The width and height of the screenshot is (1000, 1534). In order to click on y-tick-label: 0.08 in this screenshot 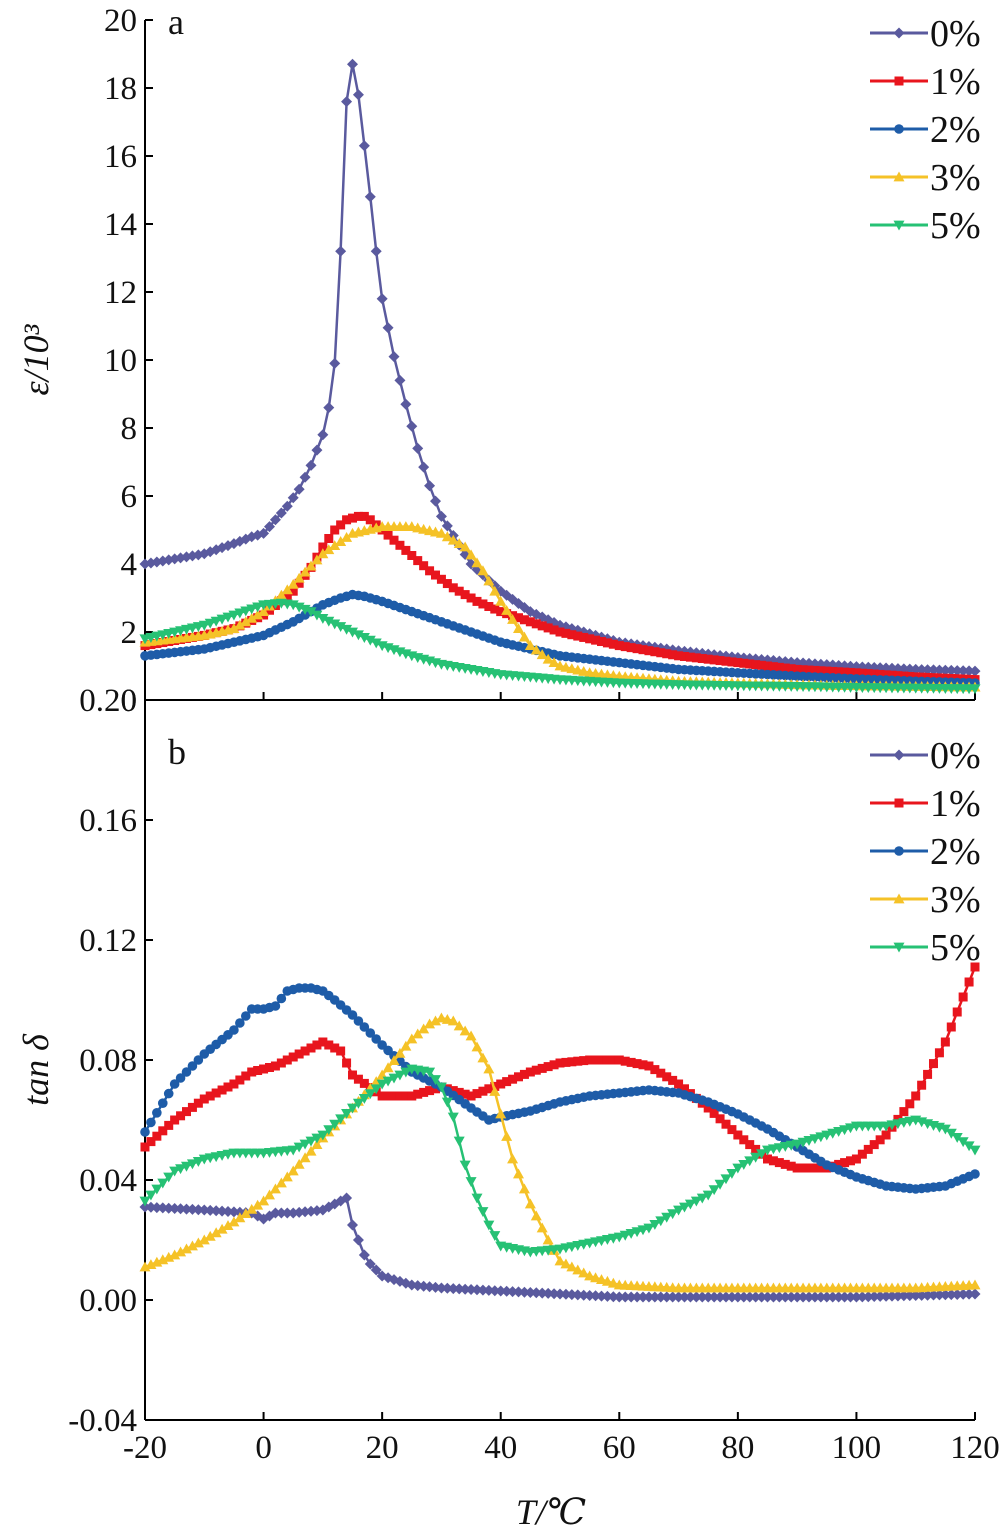, I will do `click(108, 1061)`.